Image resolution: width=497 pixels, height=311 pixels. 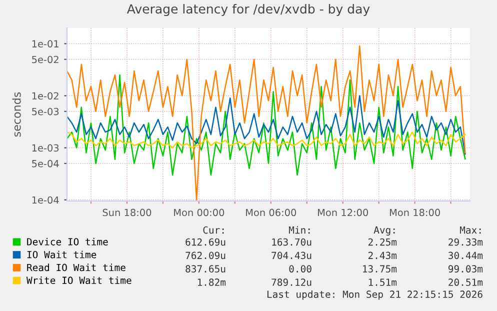 What do you see at coordinates (465, 282) in the screenshot?
I see `text: 20.51m` at bounding box center [465, 282].